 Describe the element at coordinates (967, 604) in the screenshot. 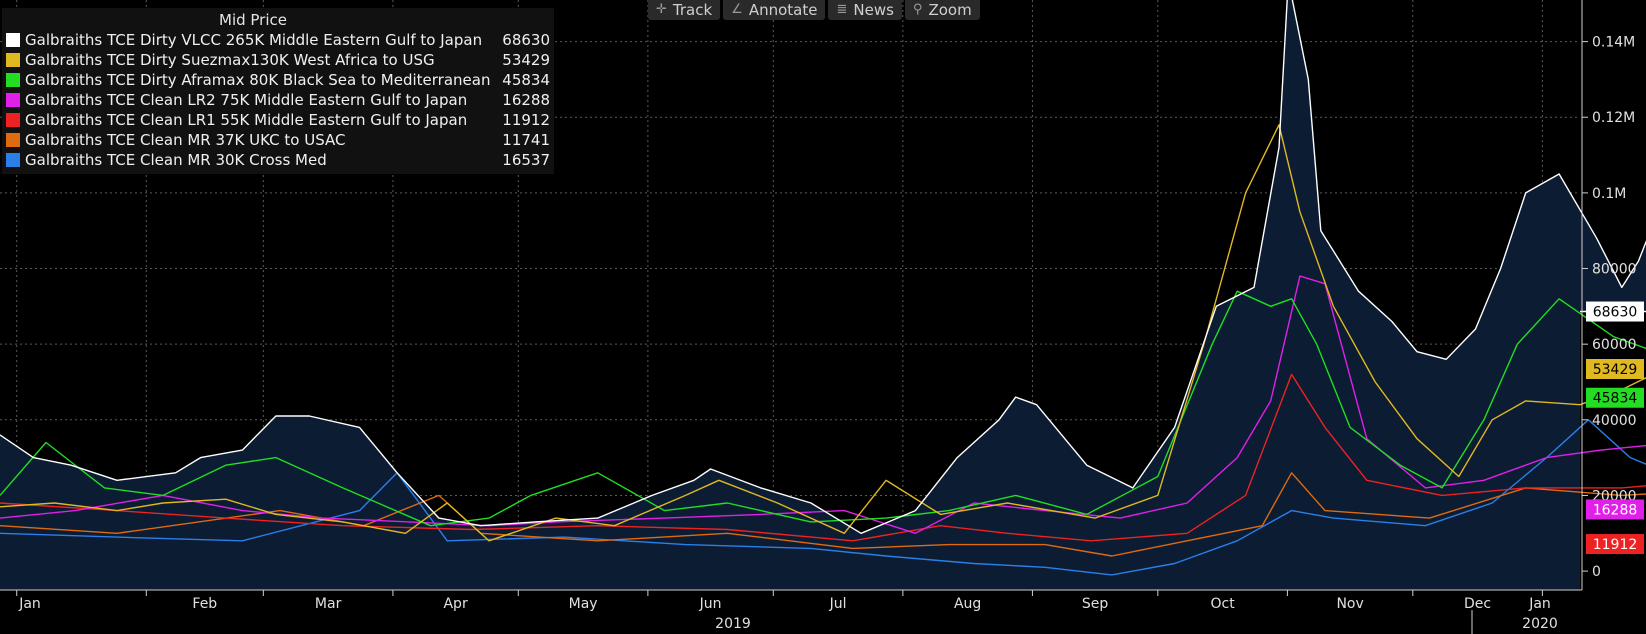

I see `x-tick-label: Aug` at that location.